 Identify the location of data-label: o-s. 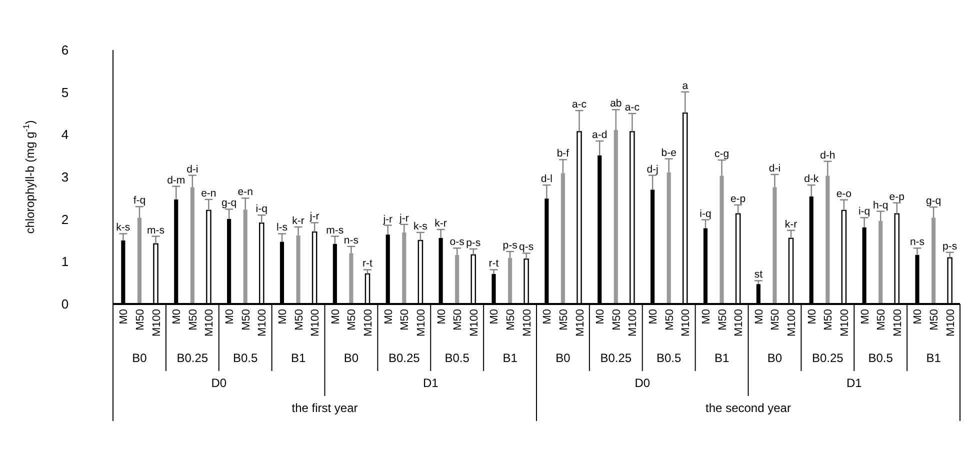
(457, 242).